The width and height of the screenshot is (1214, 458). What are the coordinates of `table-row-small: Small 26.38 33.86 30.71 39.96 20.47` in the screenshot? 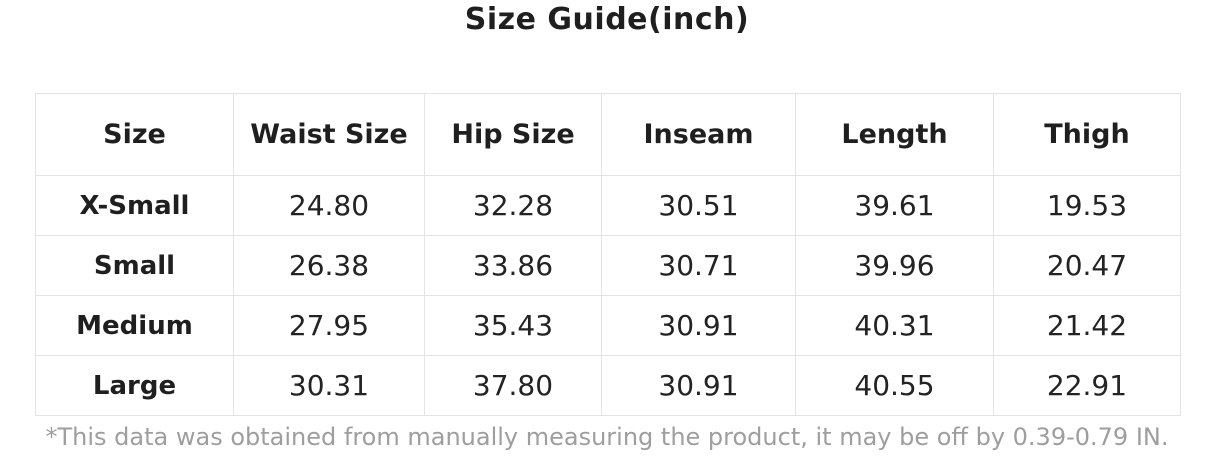 It's located at (608, 265).